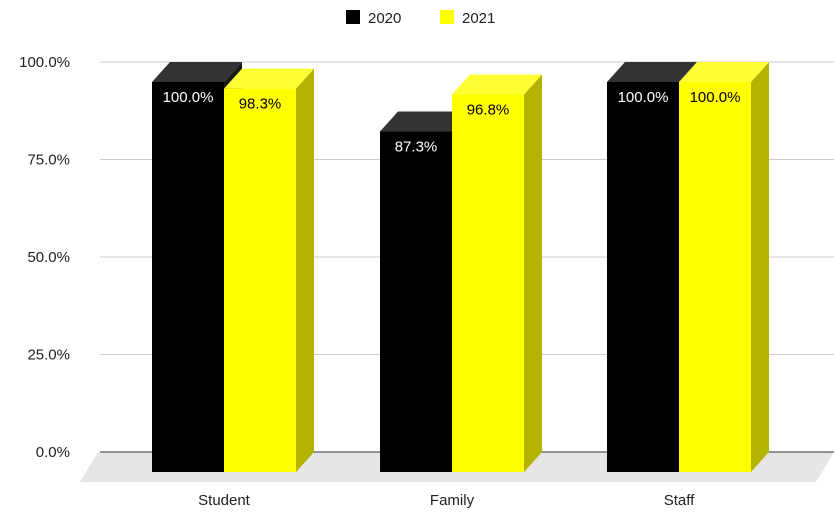 Image resolution: width=834 pixels, height=516 pixels. I want to click on bar-2020-student, so click(197, 267).